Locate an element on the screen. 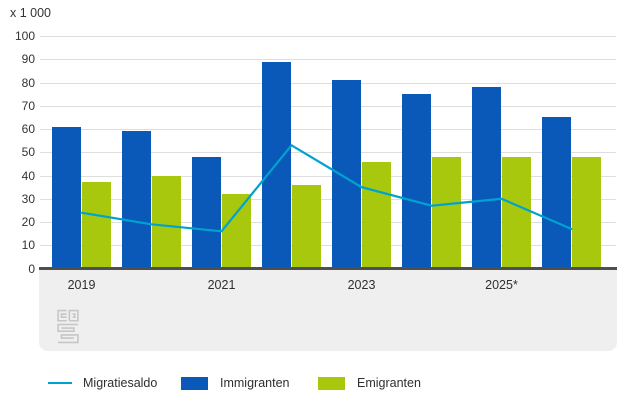 This screenshot has height=400, width=626. legend-label: Migratiesaldo is located at coordinates (120, 383).